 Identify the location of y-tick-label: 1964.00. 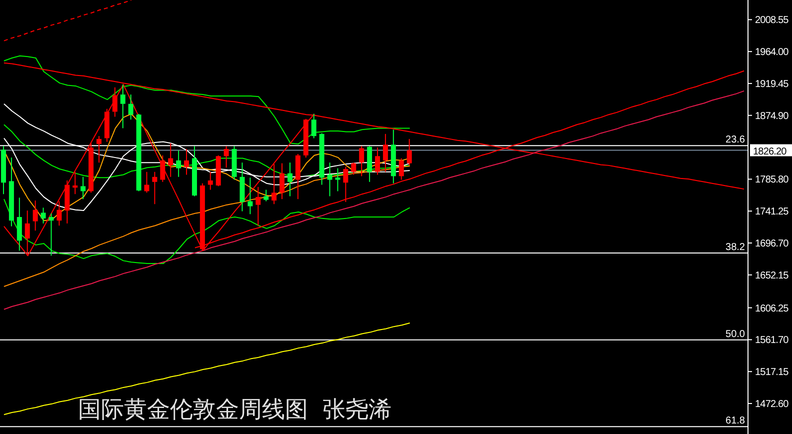
(772, 52).